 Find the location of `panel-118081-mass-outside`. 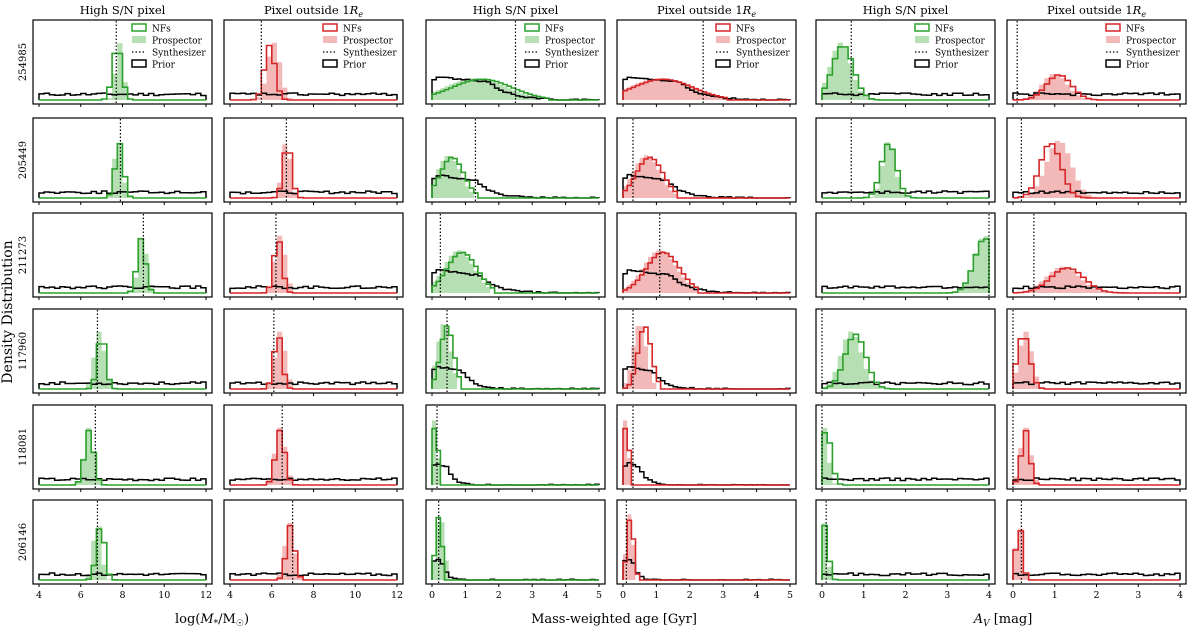

panel-118081-mass-outside is located at coordinates (313, 448).